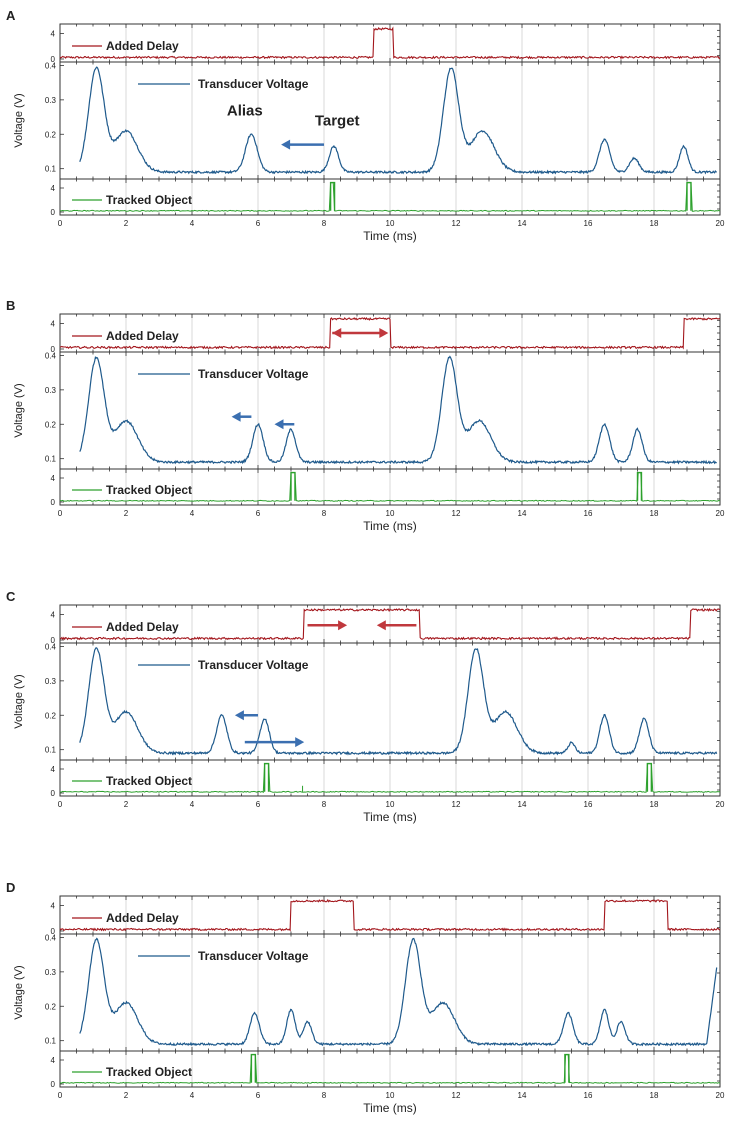 This screenshot has height=1143, width=742. Describe the element at coordinates (11, 15) in the screenshot. I see `panel-label: A` at that location.